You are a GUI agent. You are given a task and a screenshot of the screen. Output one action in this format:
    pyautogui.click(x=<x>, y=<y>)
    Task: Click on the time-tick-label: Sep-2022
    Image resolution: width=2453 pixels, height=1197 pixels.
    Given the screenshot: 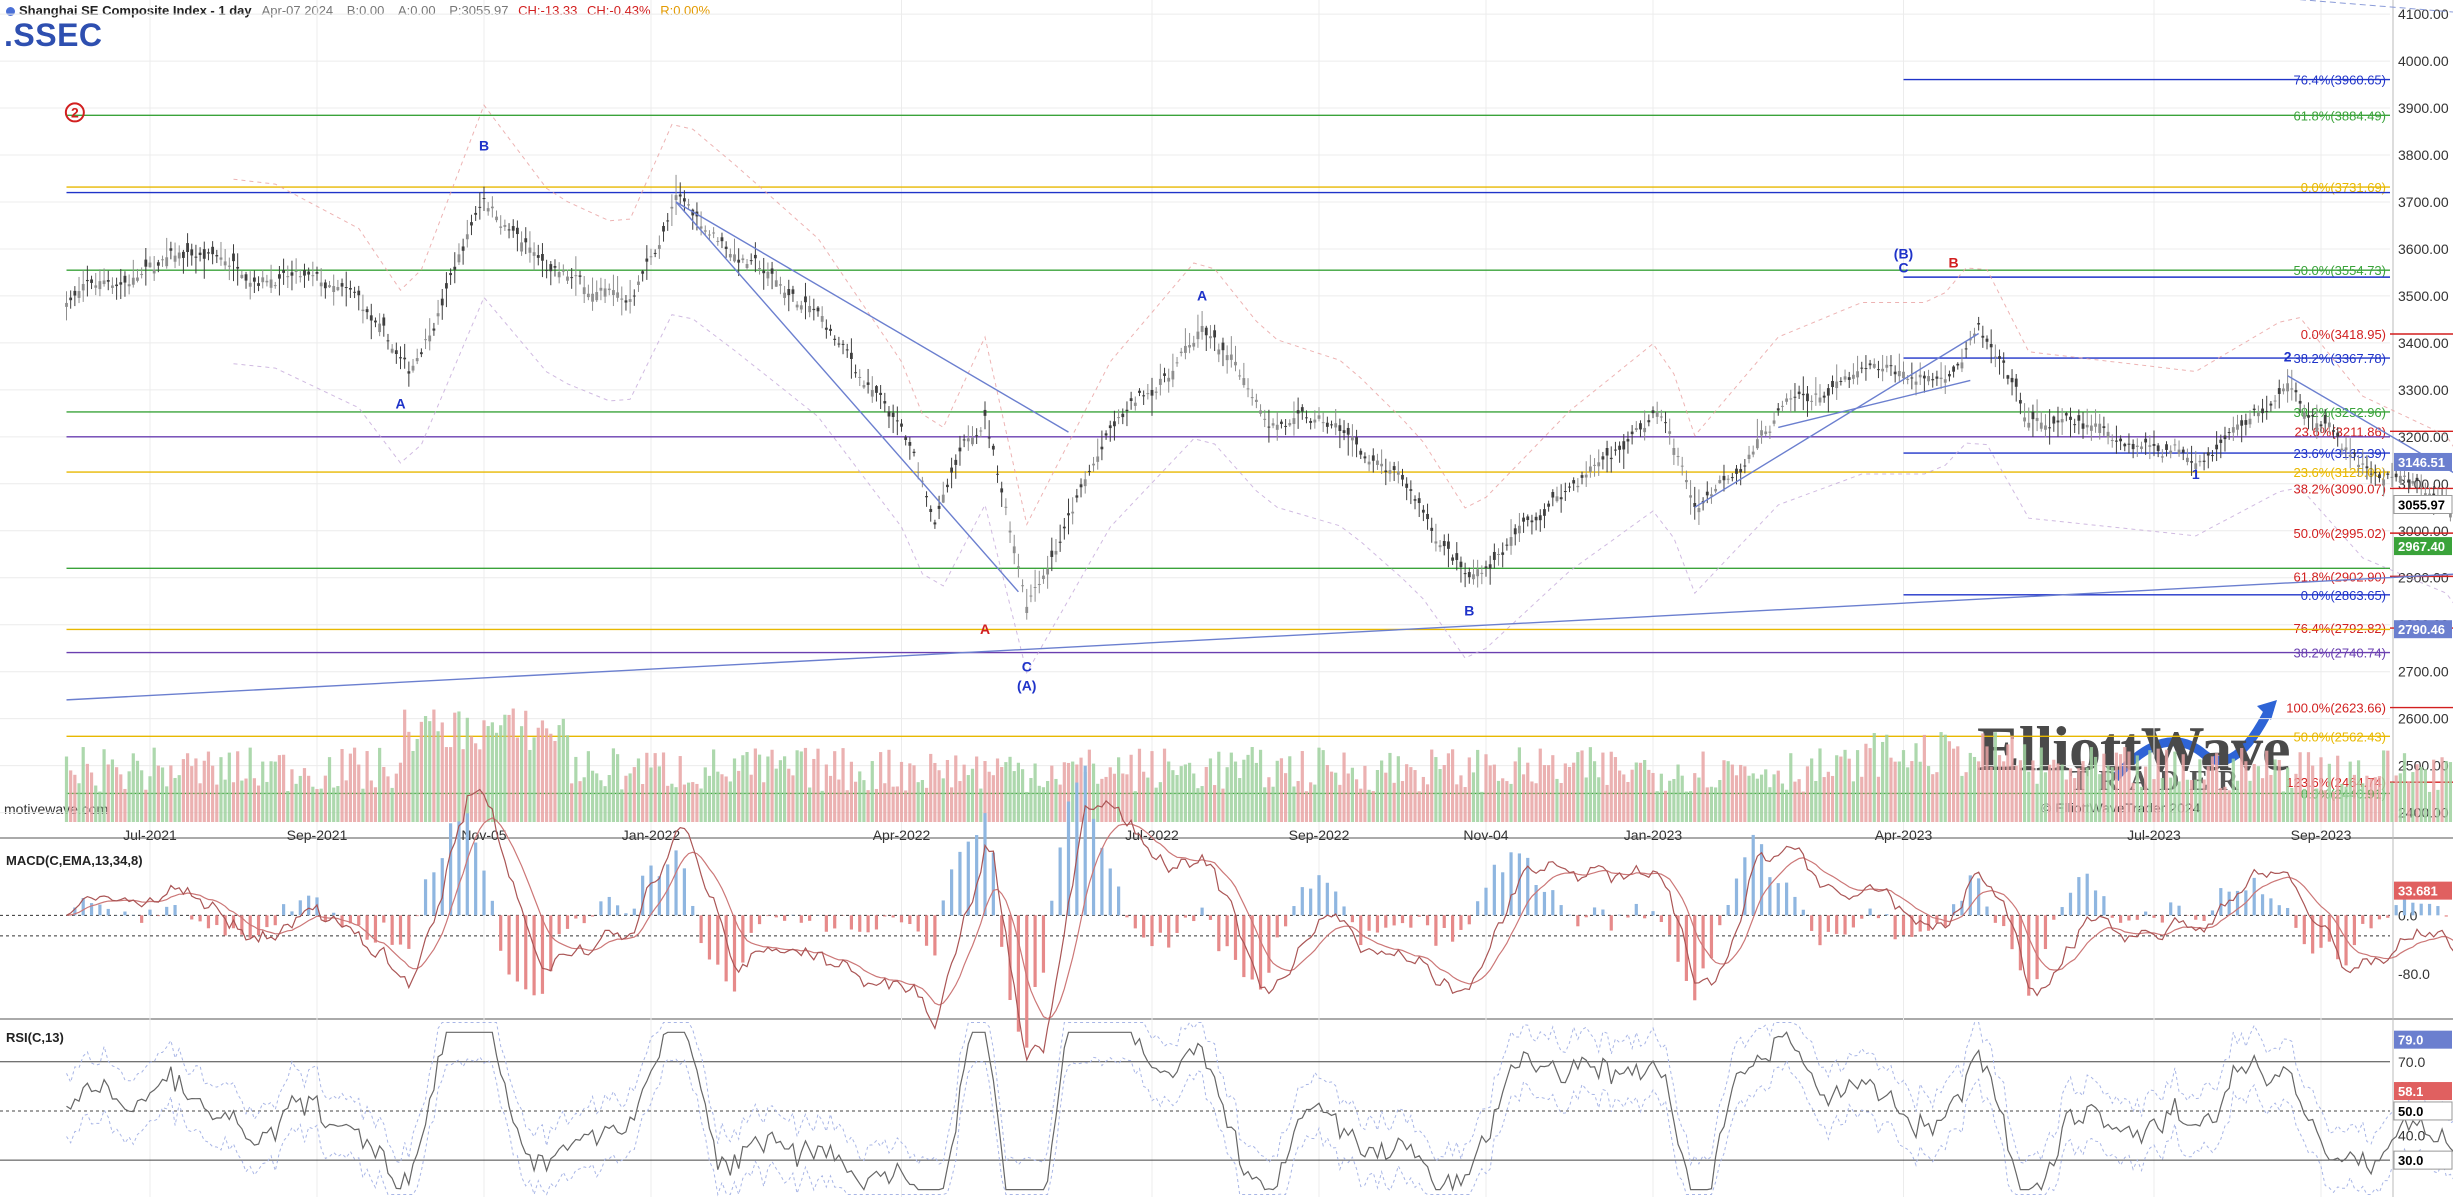 What is the action you would take?
    pyautogui.click(x=1319, y=835)
    